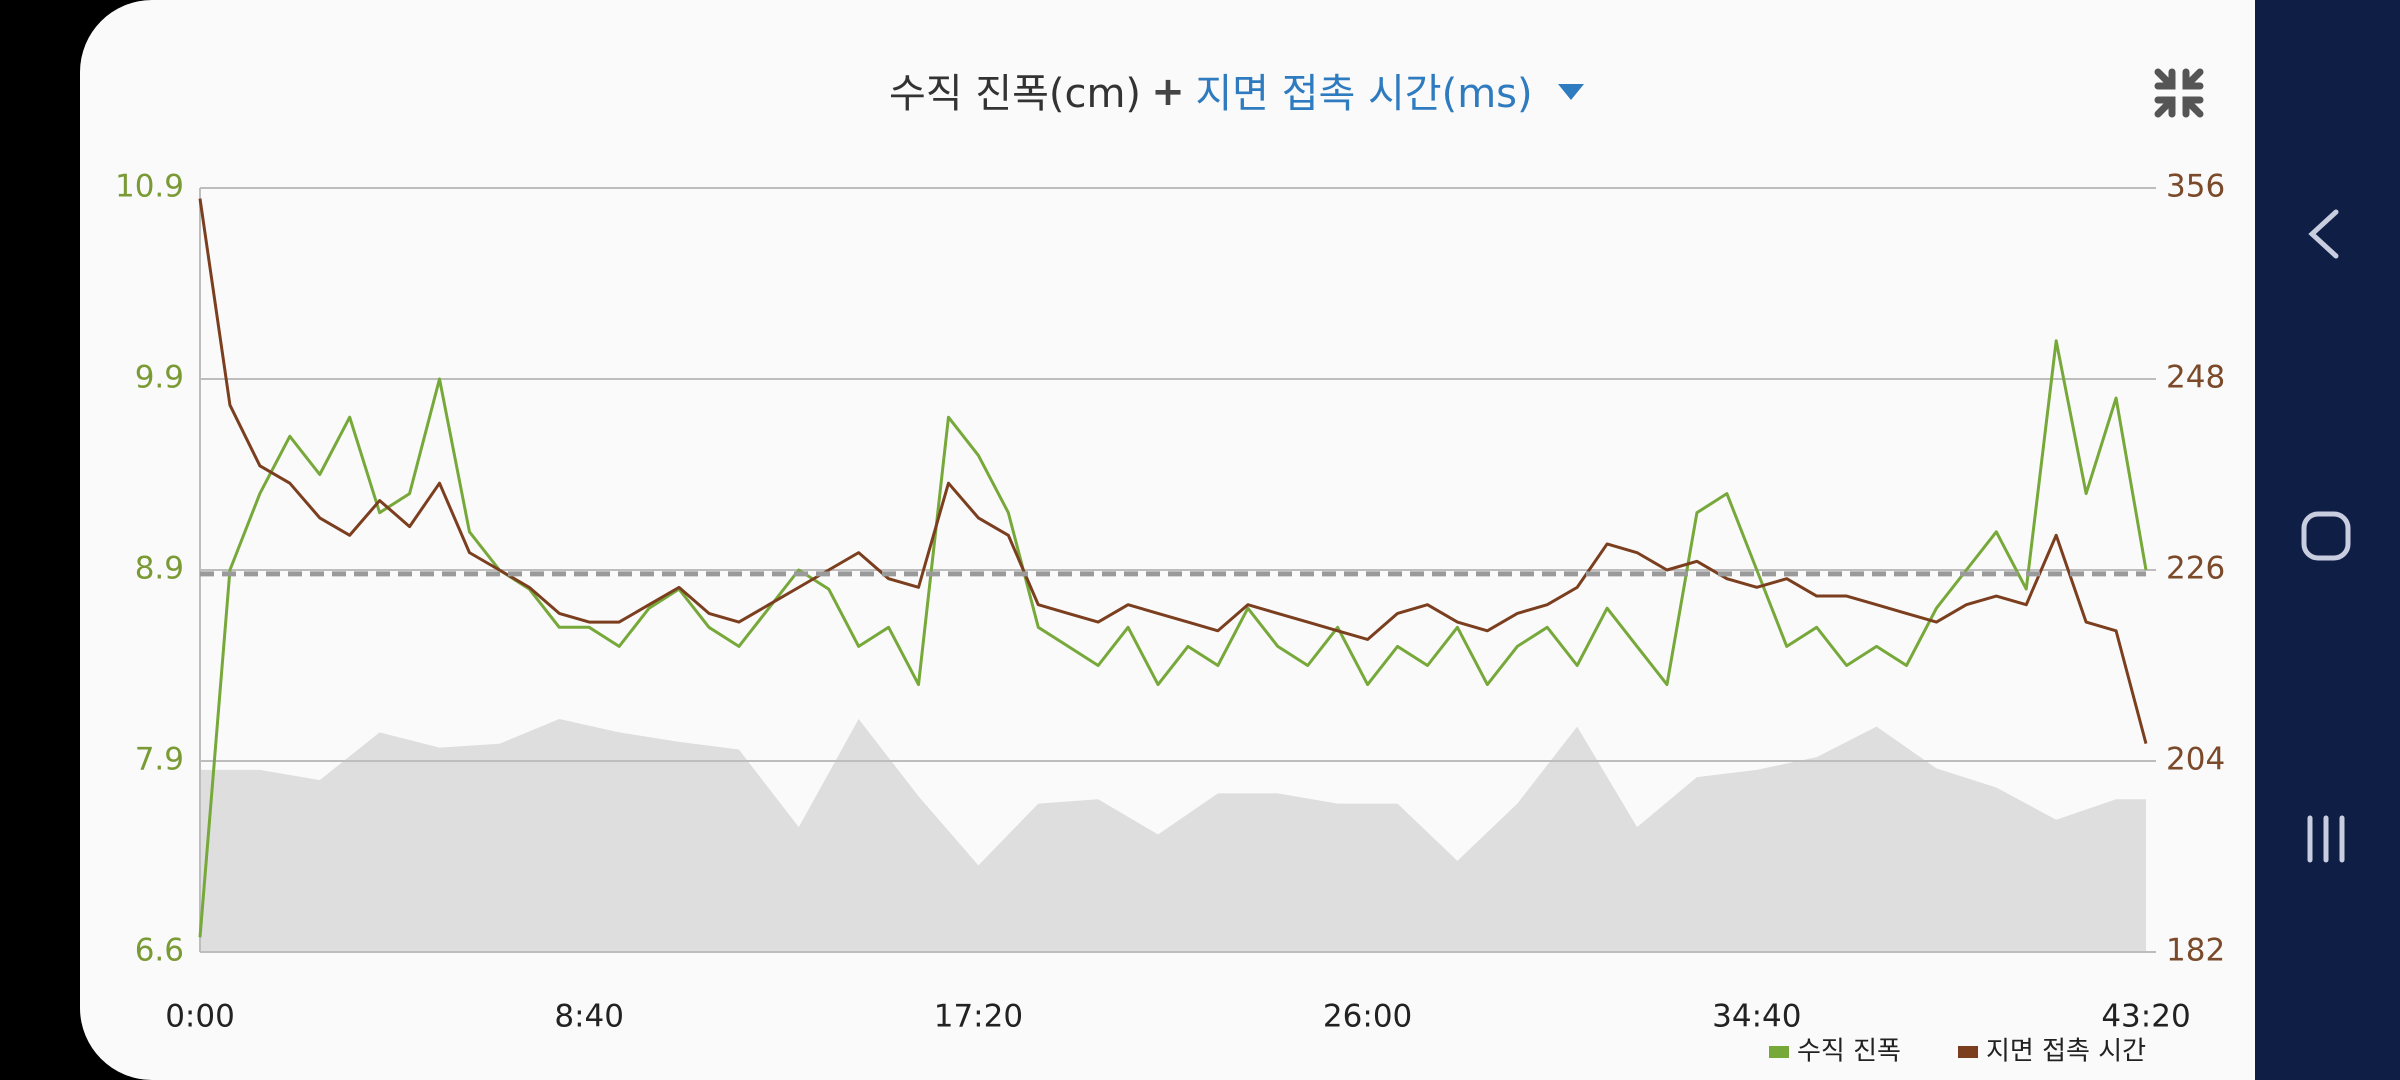 The image size is (2400, 1080). I want to click on x-tick-label: 8:40, so click(589, 1017).